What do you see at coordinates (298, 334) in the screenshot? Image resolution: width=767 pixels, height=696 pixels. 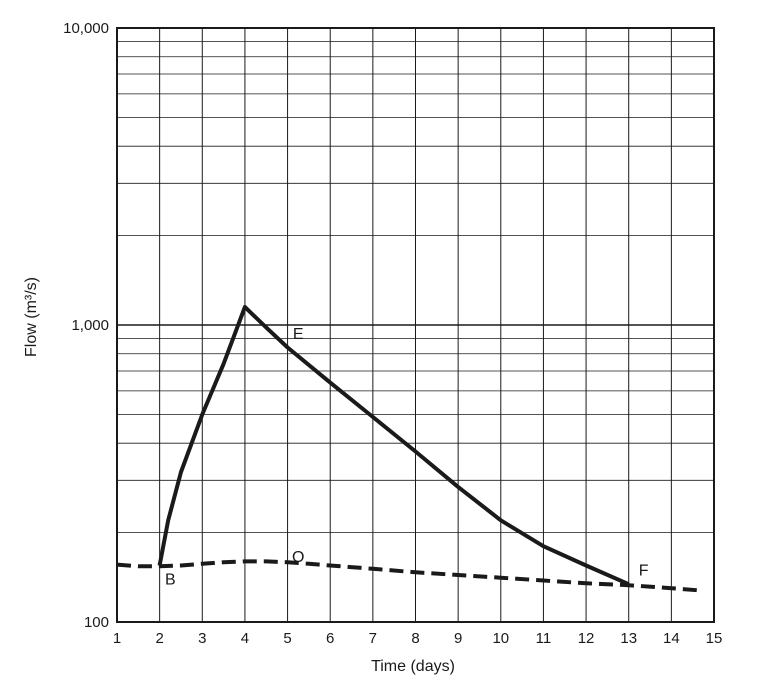 I see `point-label-e: E` at bounding box center [298, 334].